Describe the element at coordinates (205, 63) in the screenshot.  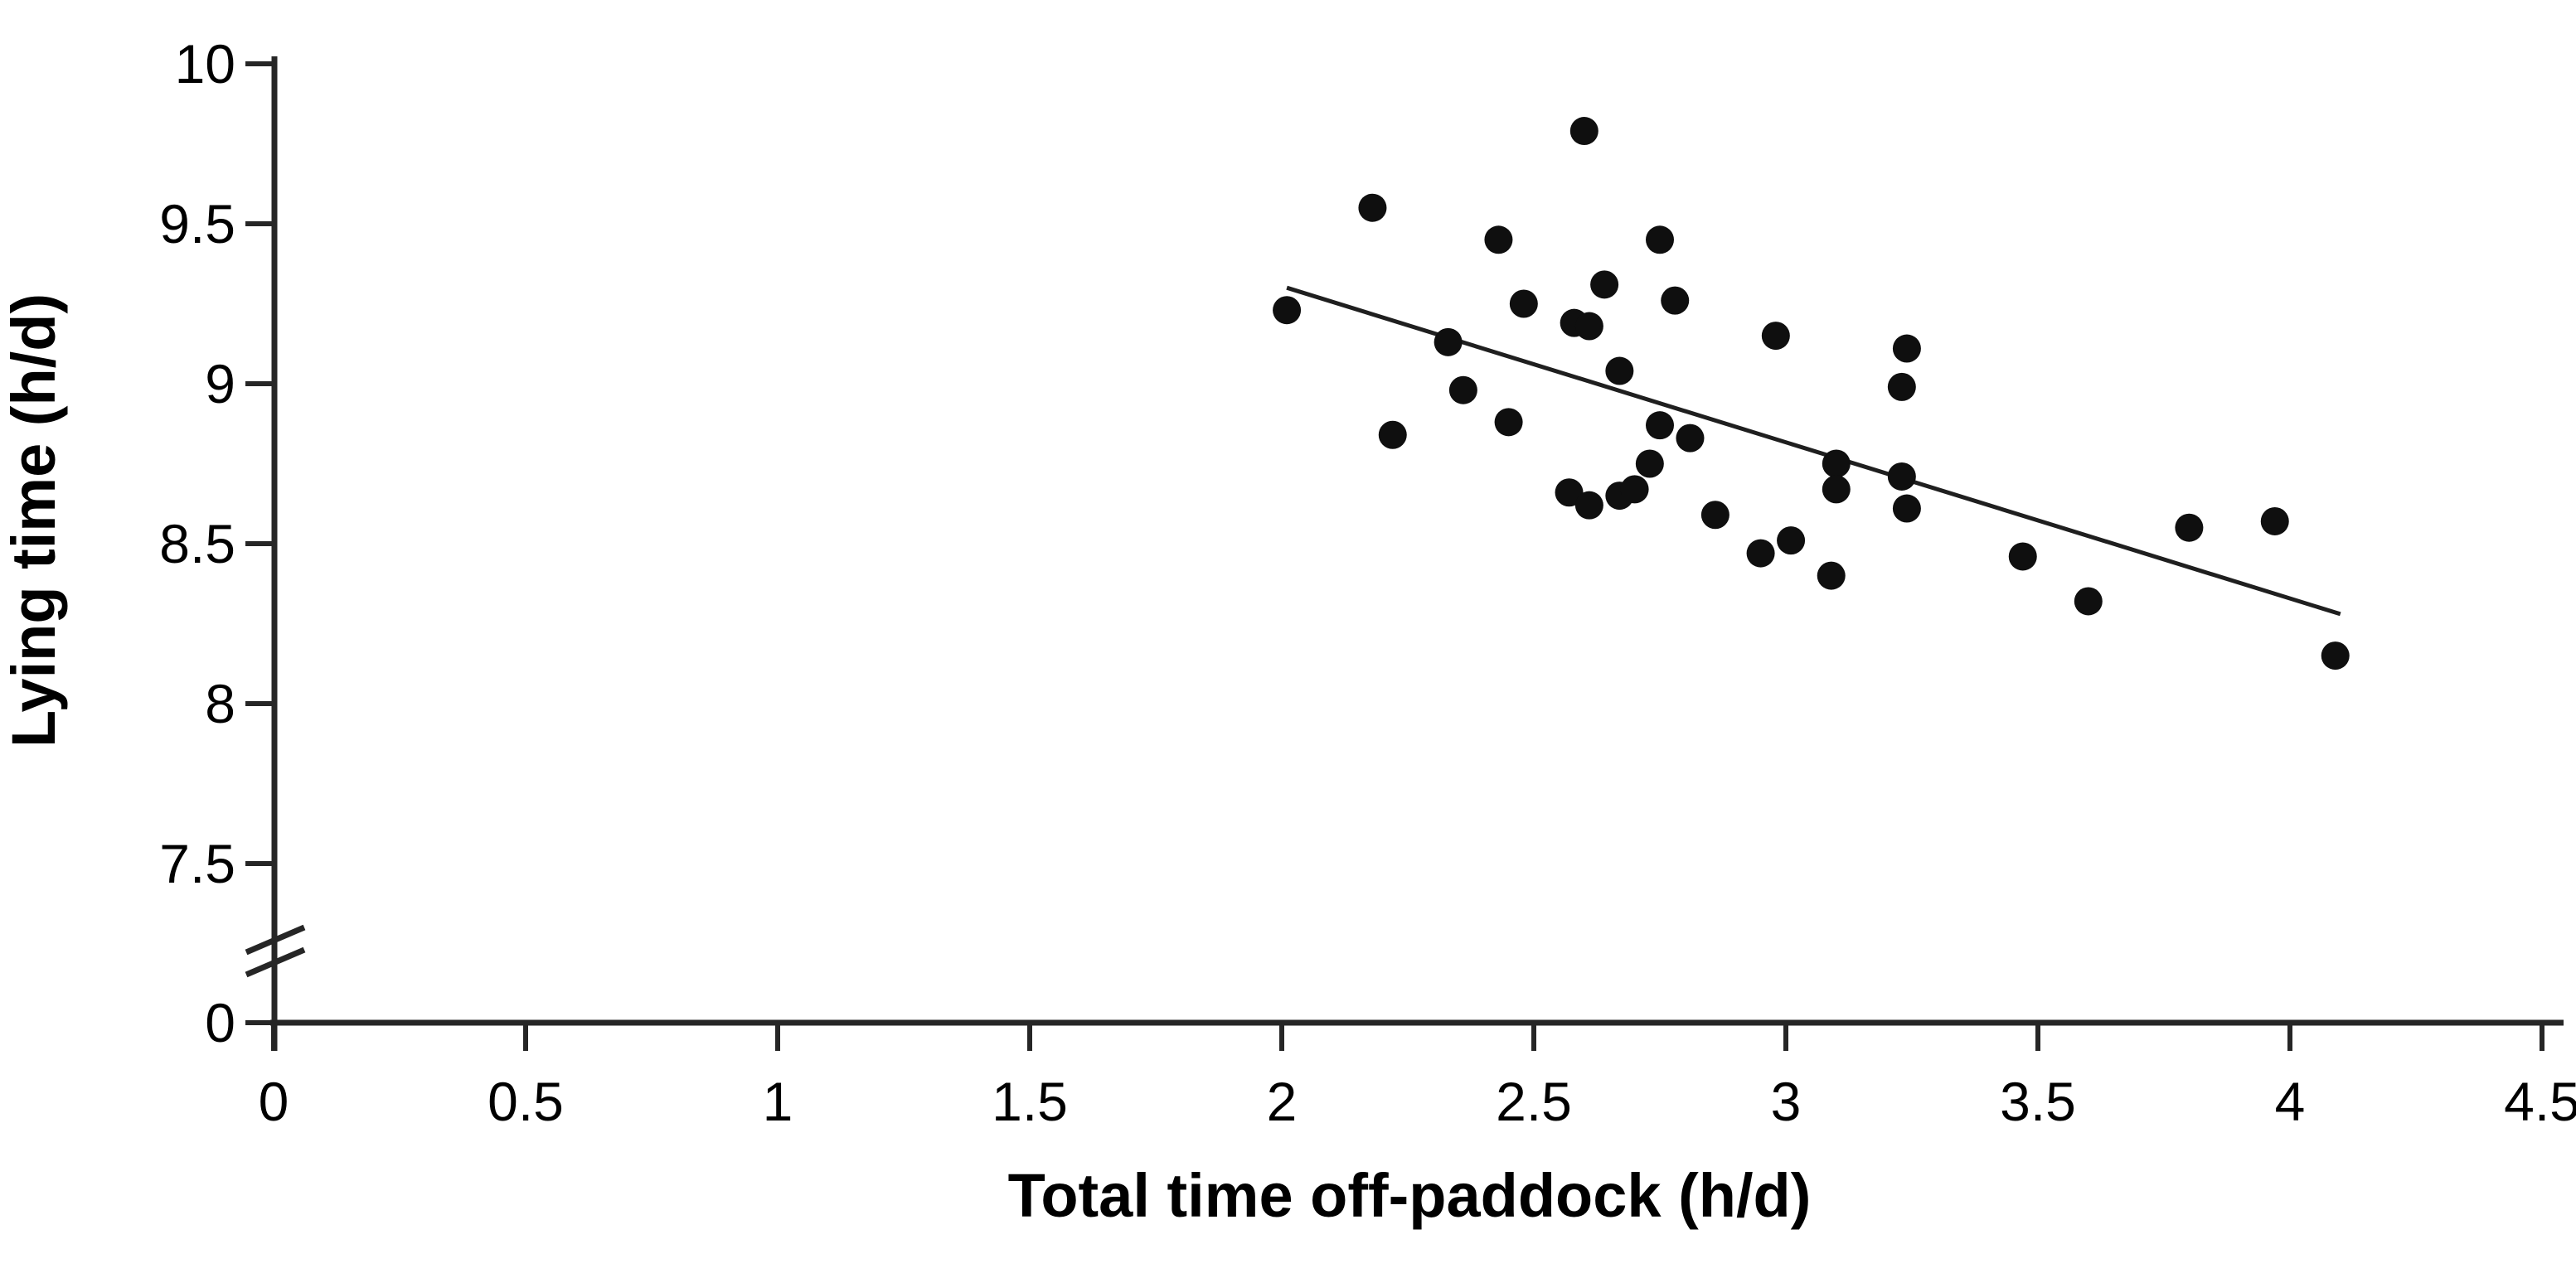
I see `y-tick-label: 10` at that location.